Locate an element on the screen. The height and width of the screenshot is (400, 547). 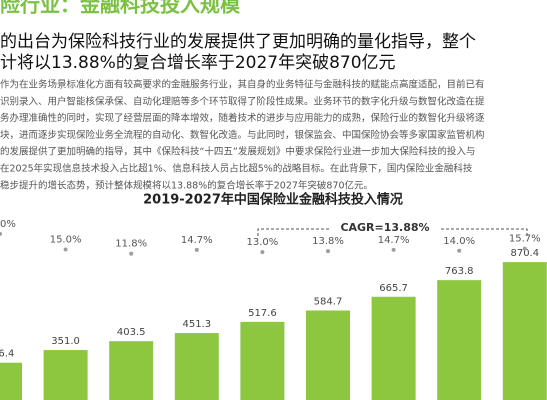
cagr-bg is located at coordinates (385, 228).